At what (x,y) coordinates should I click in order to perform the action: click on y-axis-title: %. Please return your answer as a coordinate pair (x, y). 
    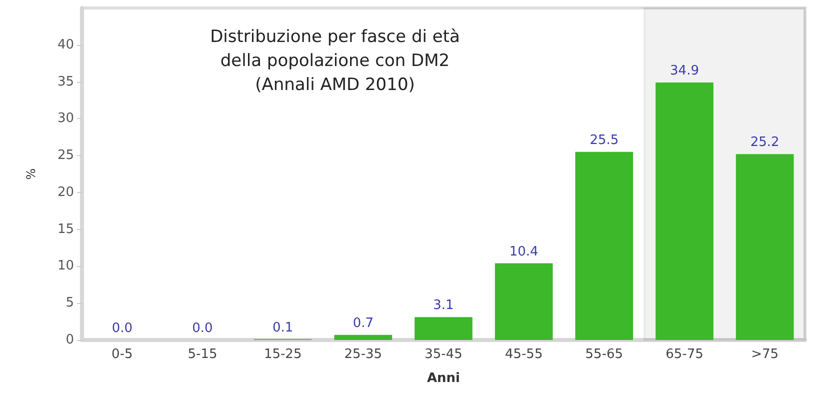
    Looking at the image, I should click on (31, 174).